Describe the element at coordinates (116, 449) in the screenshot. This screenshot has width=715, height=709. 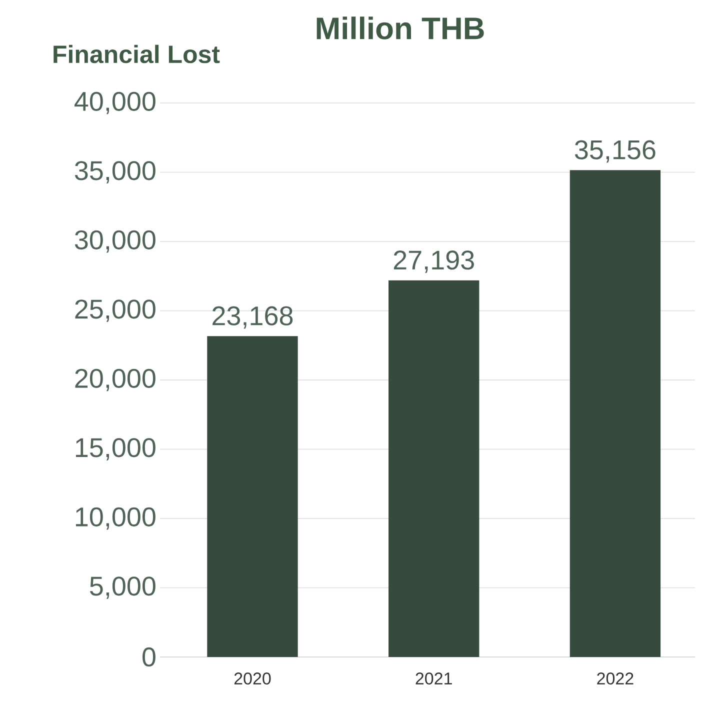
I see `y-tick-label: 15,000` at that location.